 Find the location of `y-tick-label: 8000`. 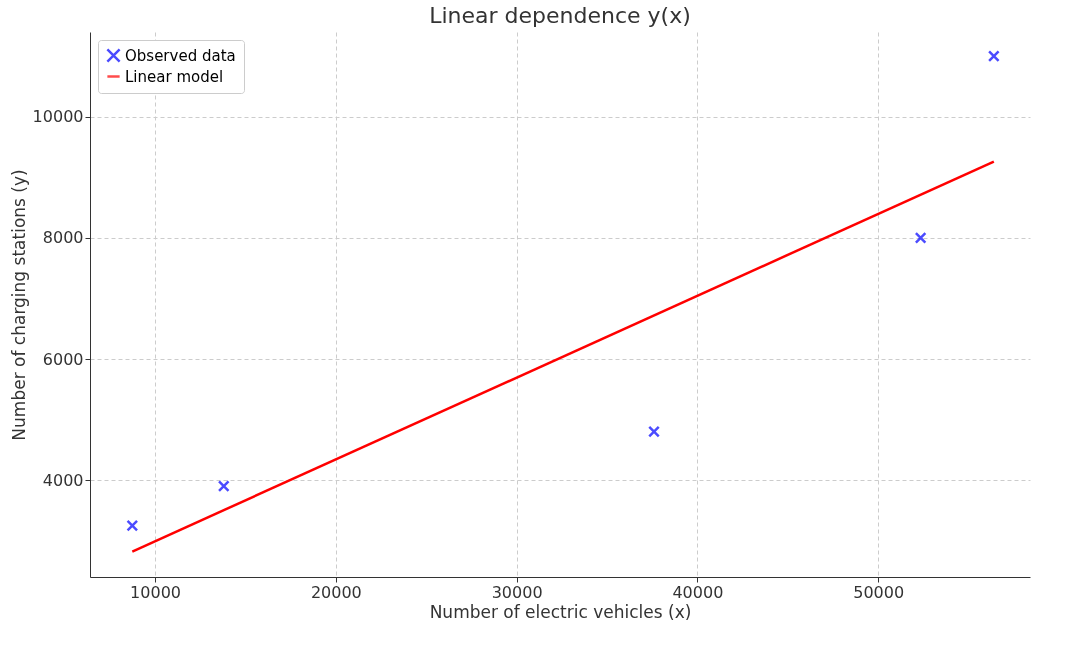

y-tick-label: 8000 is located at coordinates (63, 238).